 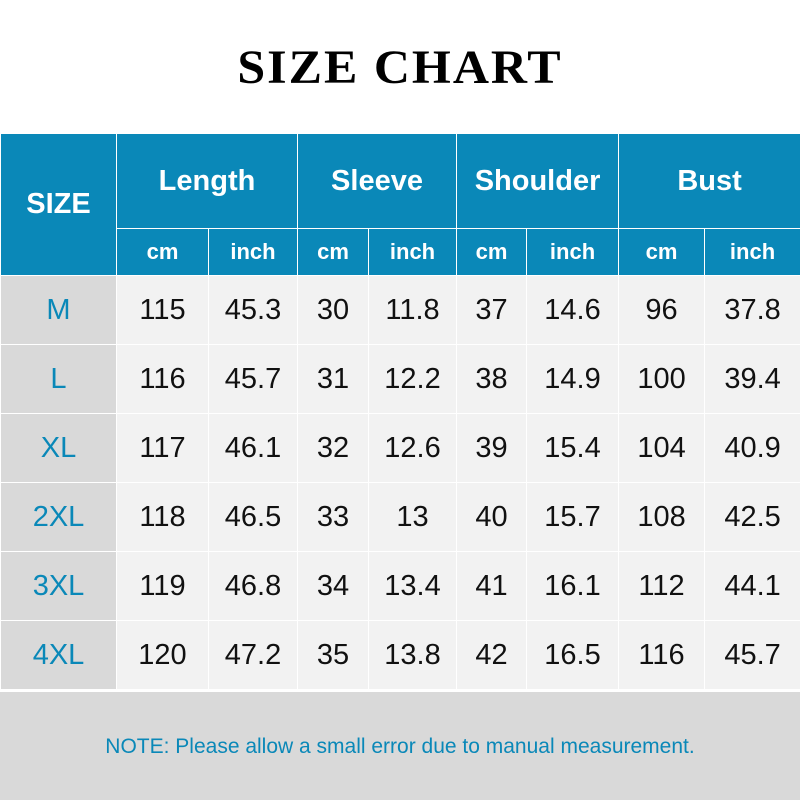 I want to click on measurement-cell: 104, so click(x=662, y=448).